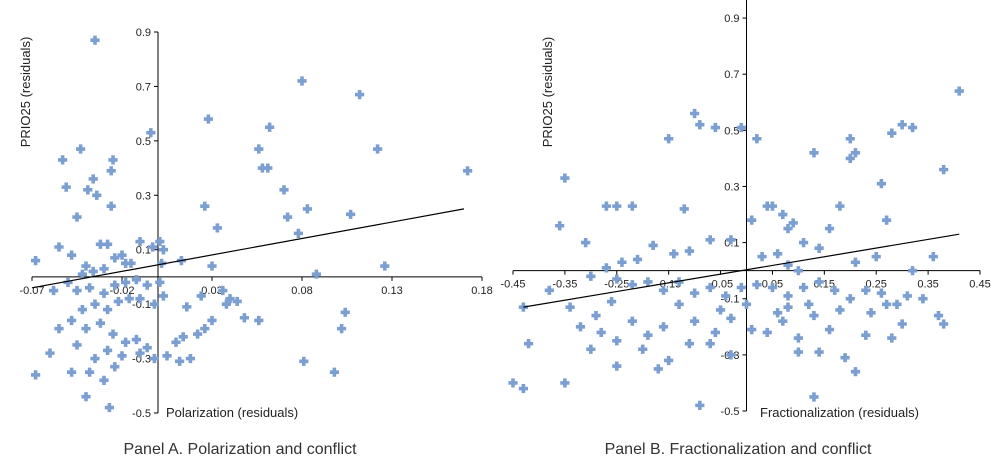  I want to click on panel-a-x-axis-label-suffix: (residuals), so click(268, 412).